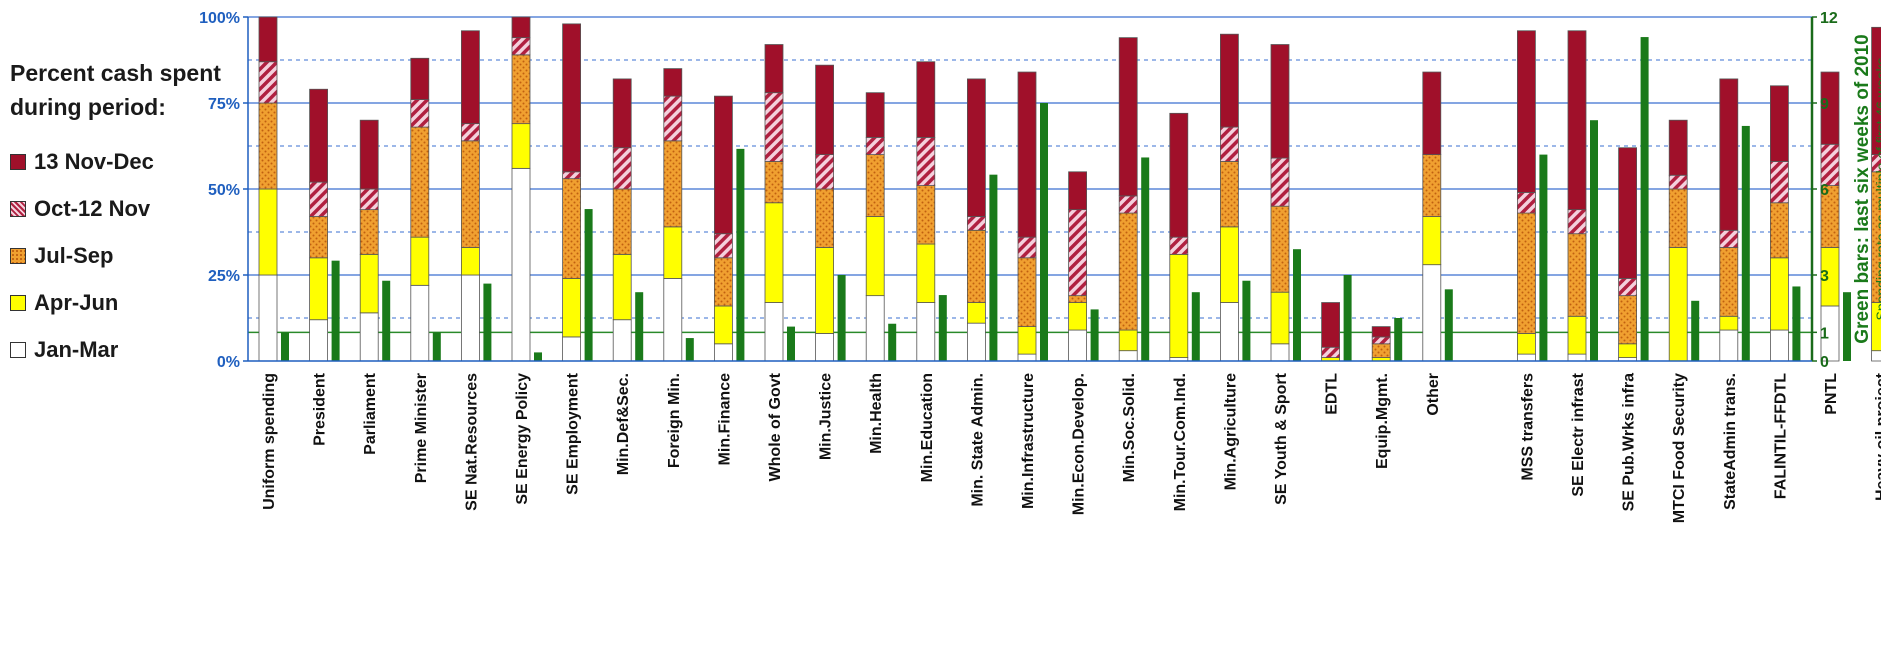  What do you see at coordinates (1824, 333) in the screenshot?
I see `y-right-tick-label: 1` at bounding box center [1824, 333].